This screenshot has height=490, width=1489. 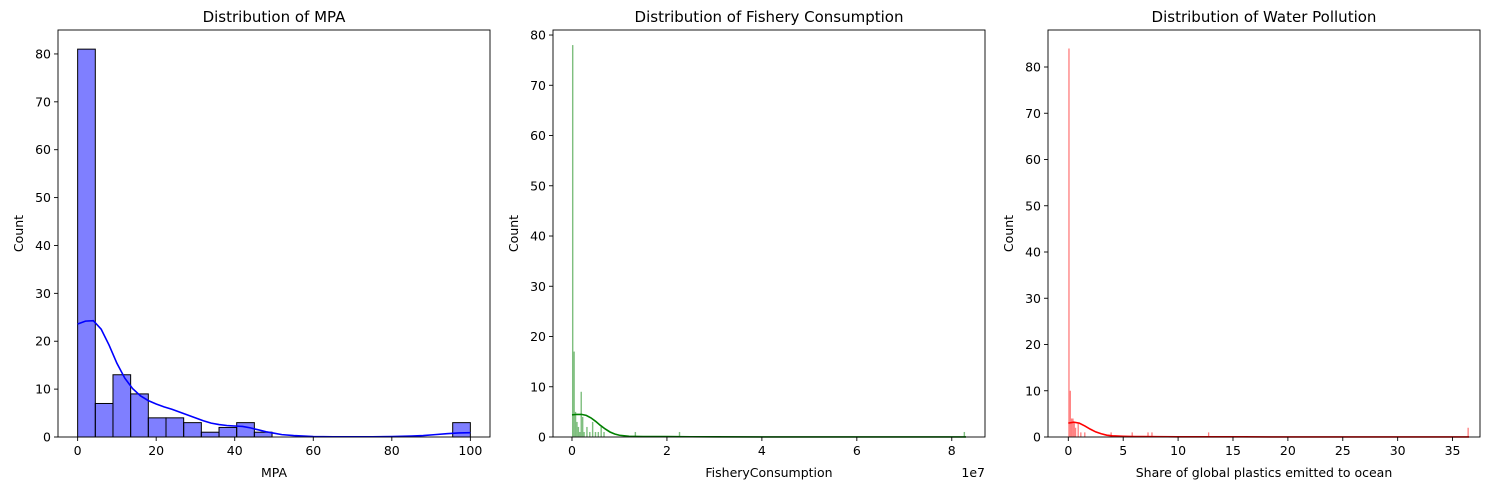 I want to click on x-tick-label: 10, so click(x=1178, y=450).